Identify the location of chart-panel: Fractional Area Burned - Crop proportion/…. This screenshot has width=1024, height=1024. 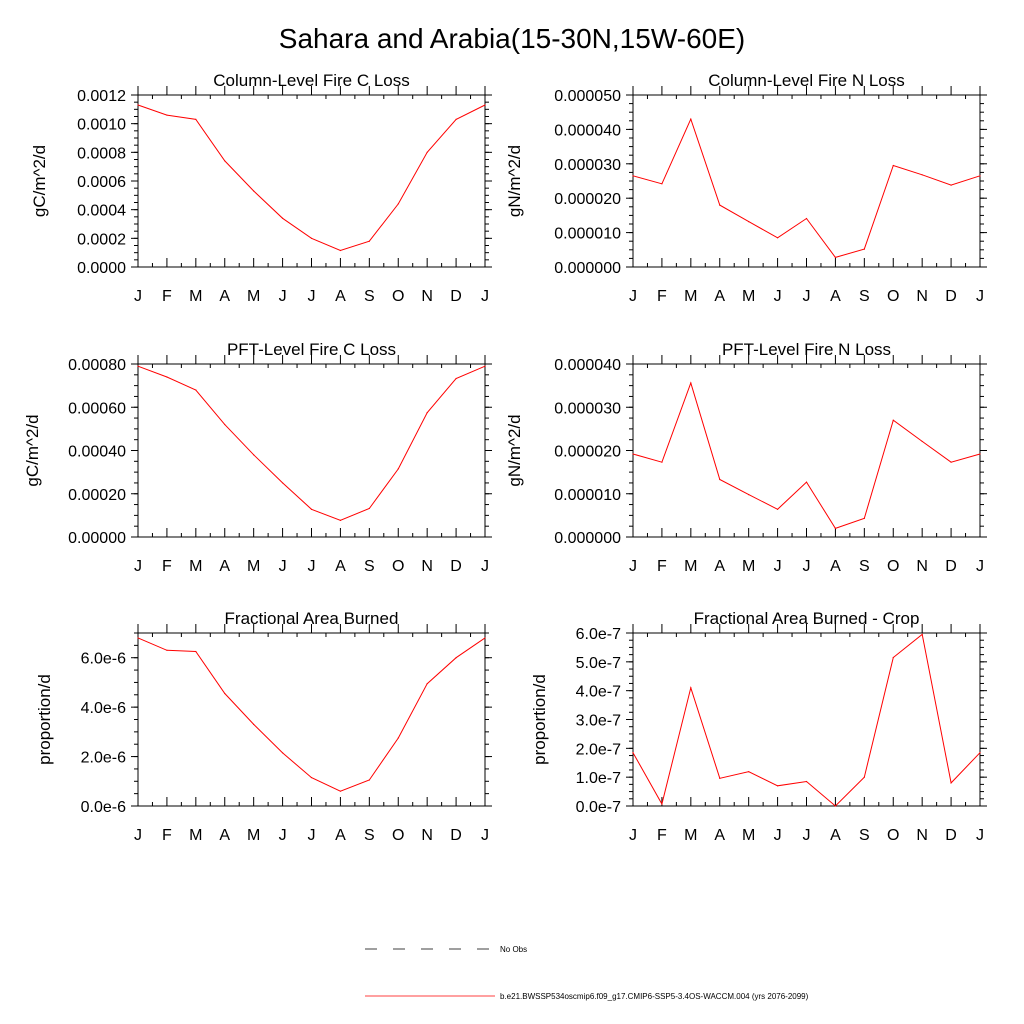
(758, 726).